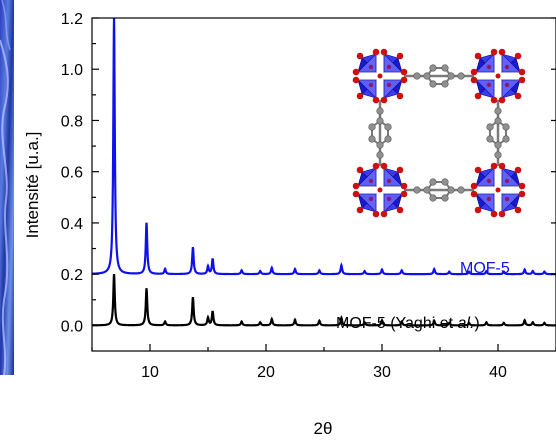 The width and height of the screenshot is (556, 442). What do you see at coordinates (397, 323) in the screenshot?
I see `series-label-mof5-yaghi-part1: MOF-5 (Yaghi et` at bounding box center [397, 323].